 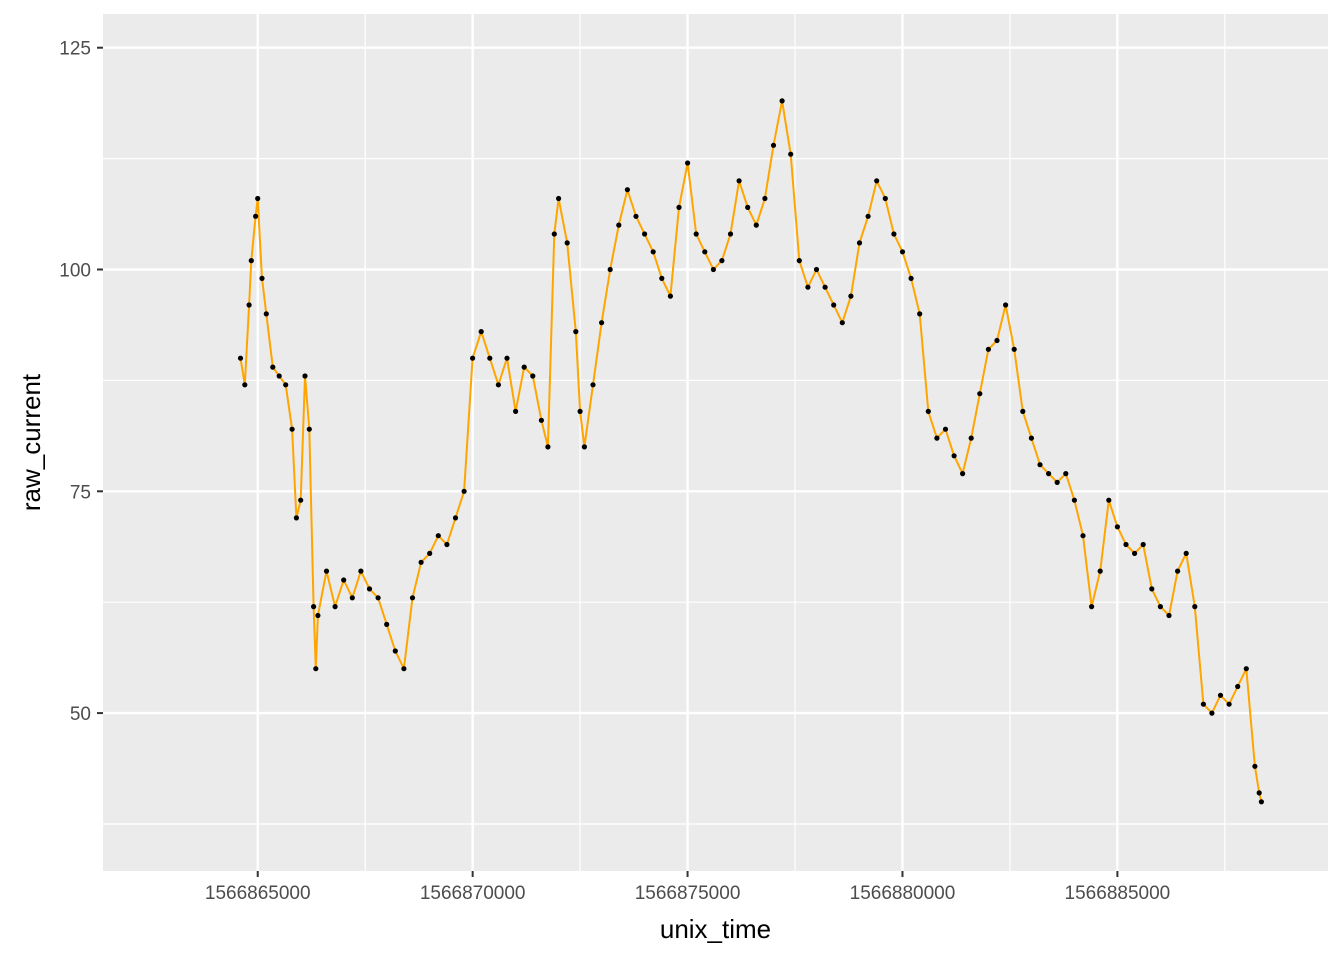 I want to click on x-tick-label-1: 1566870000, so click(x=473, y=893).